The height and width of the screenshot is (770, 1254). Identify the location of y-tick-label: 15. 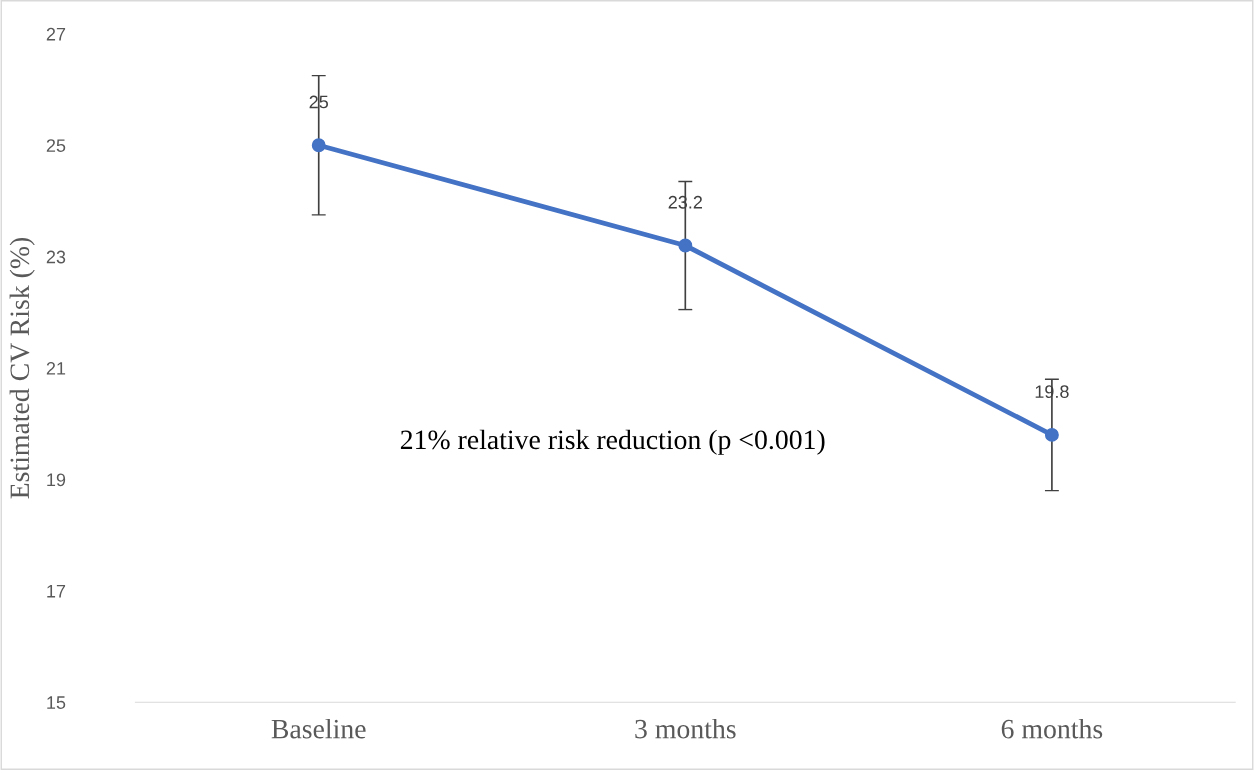
(56, 702).